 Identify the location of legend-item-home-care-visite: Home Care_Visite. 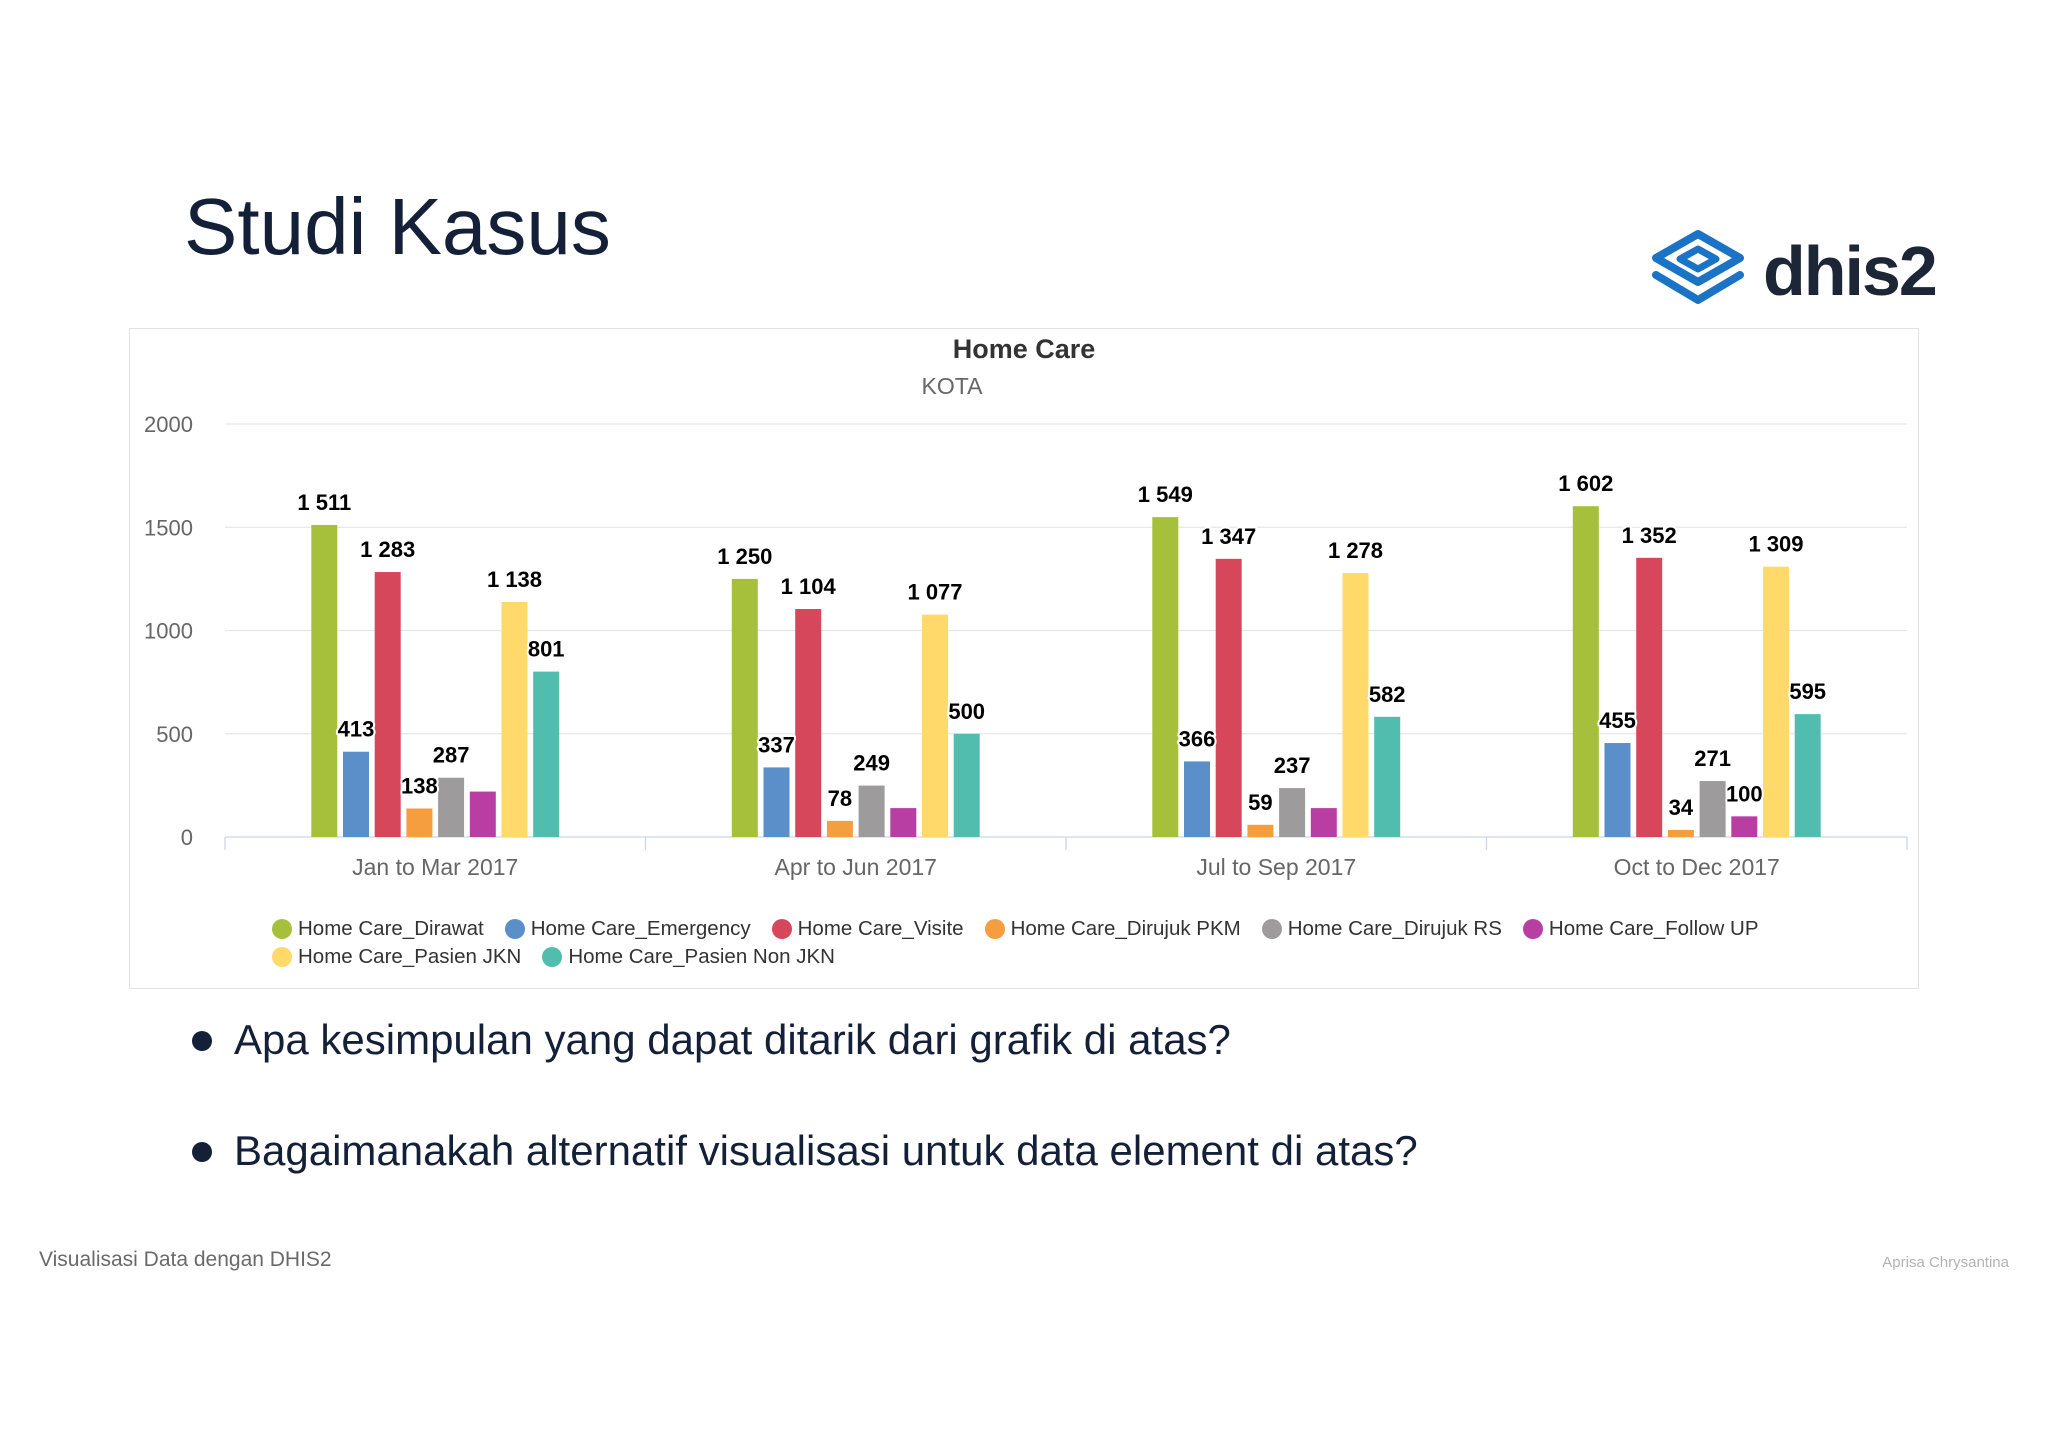
(867, 929).